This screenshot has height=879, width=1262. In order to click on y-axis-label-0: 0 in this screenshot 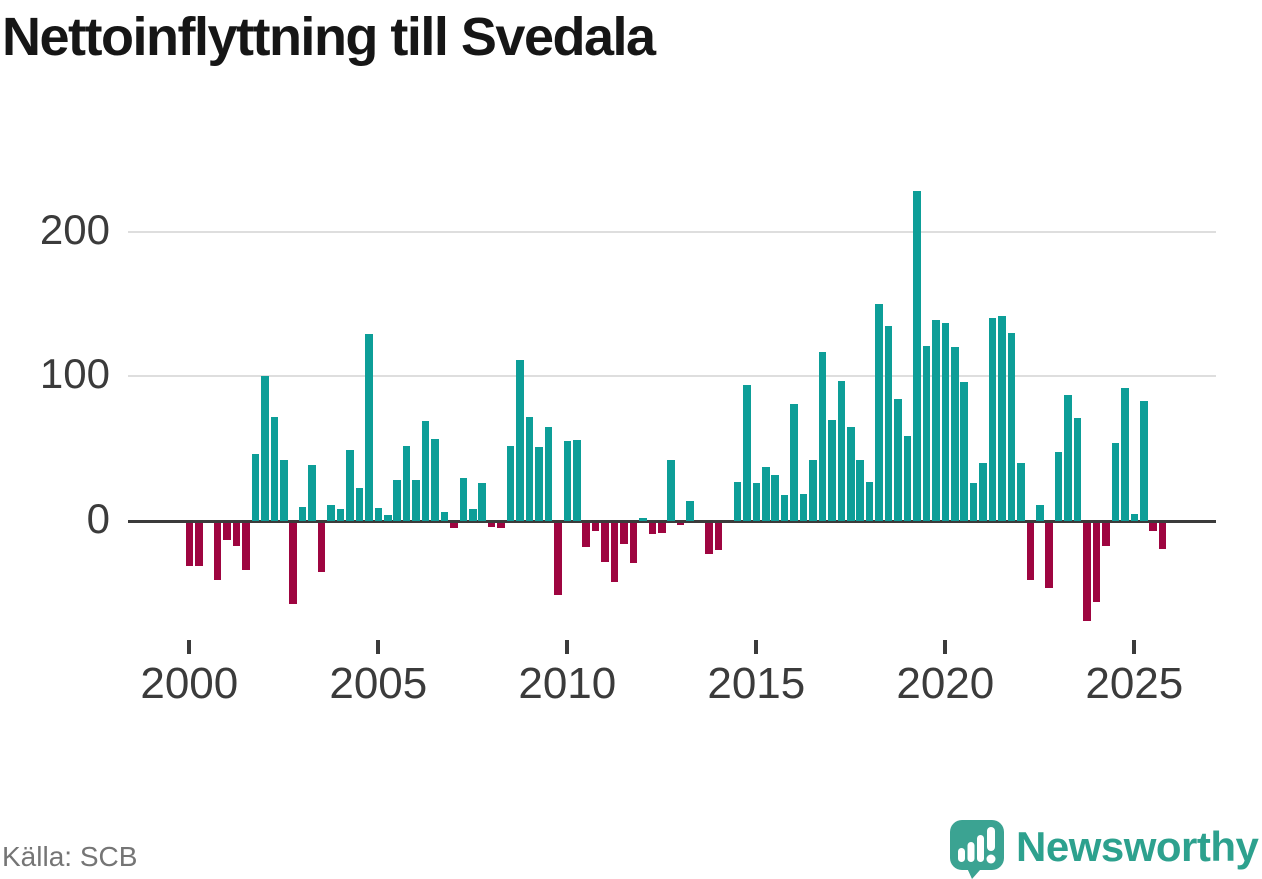, I will do `click(98, 519)`.